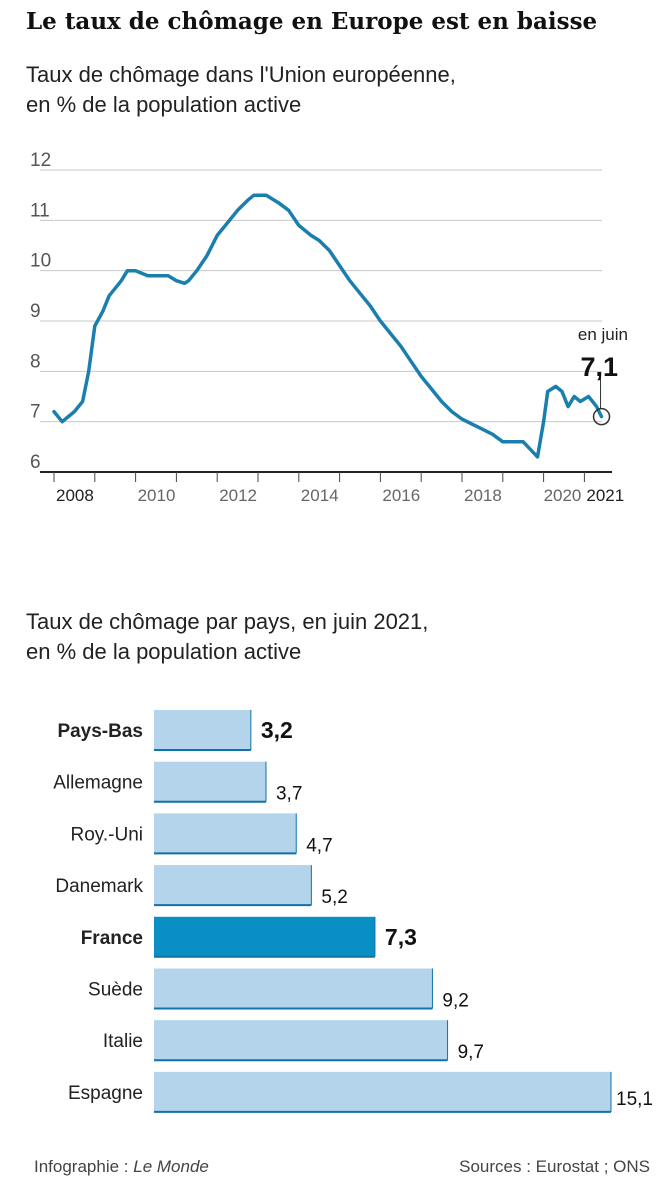 The height and width of the screenshot is (1191, 664). Describe the element at coordinates (99, 886) in the screenshot. I see `bar-category-label: Danemark` at that location.